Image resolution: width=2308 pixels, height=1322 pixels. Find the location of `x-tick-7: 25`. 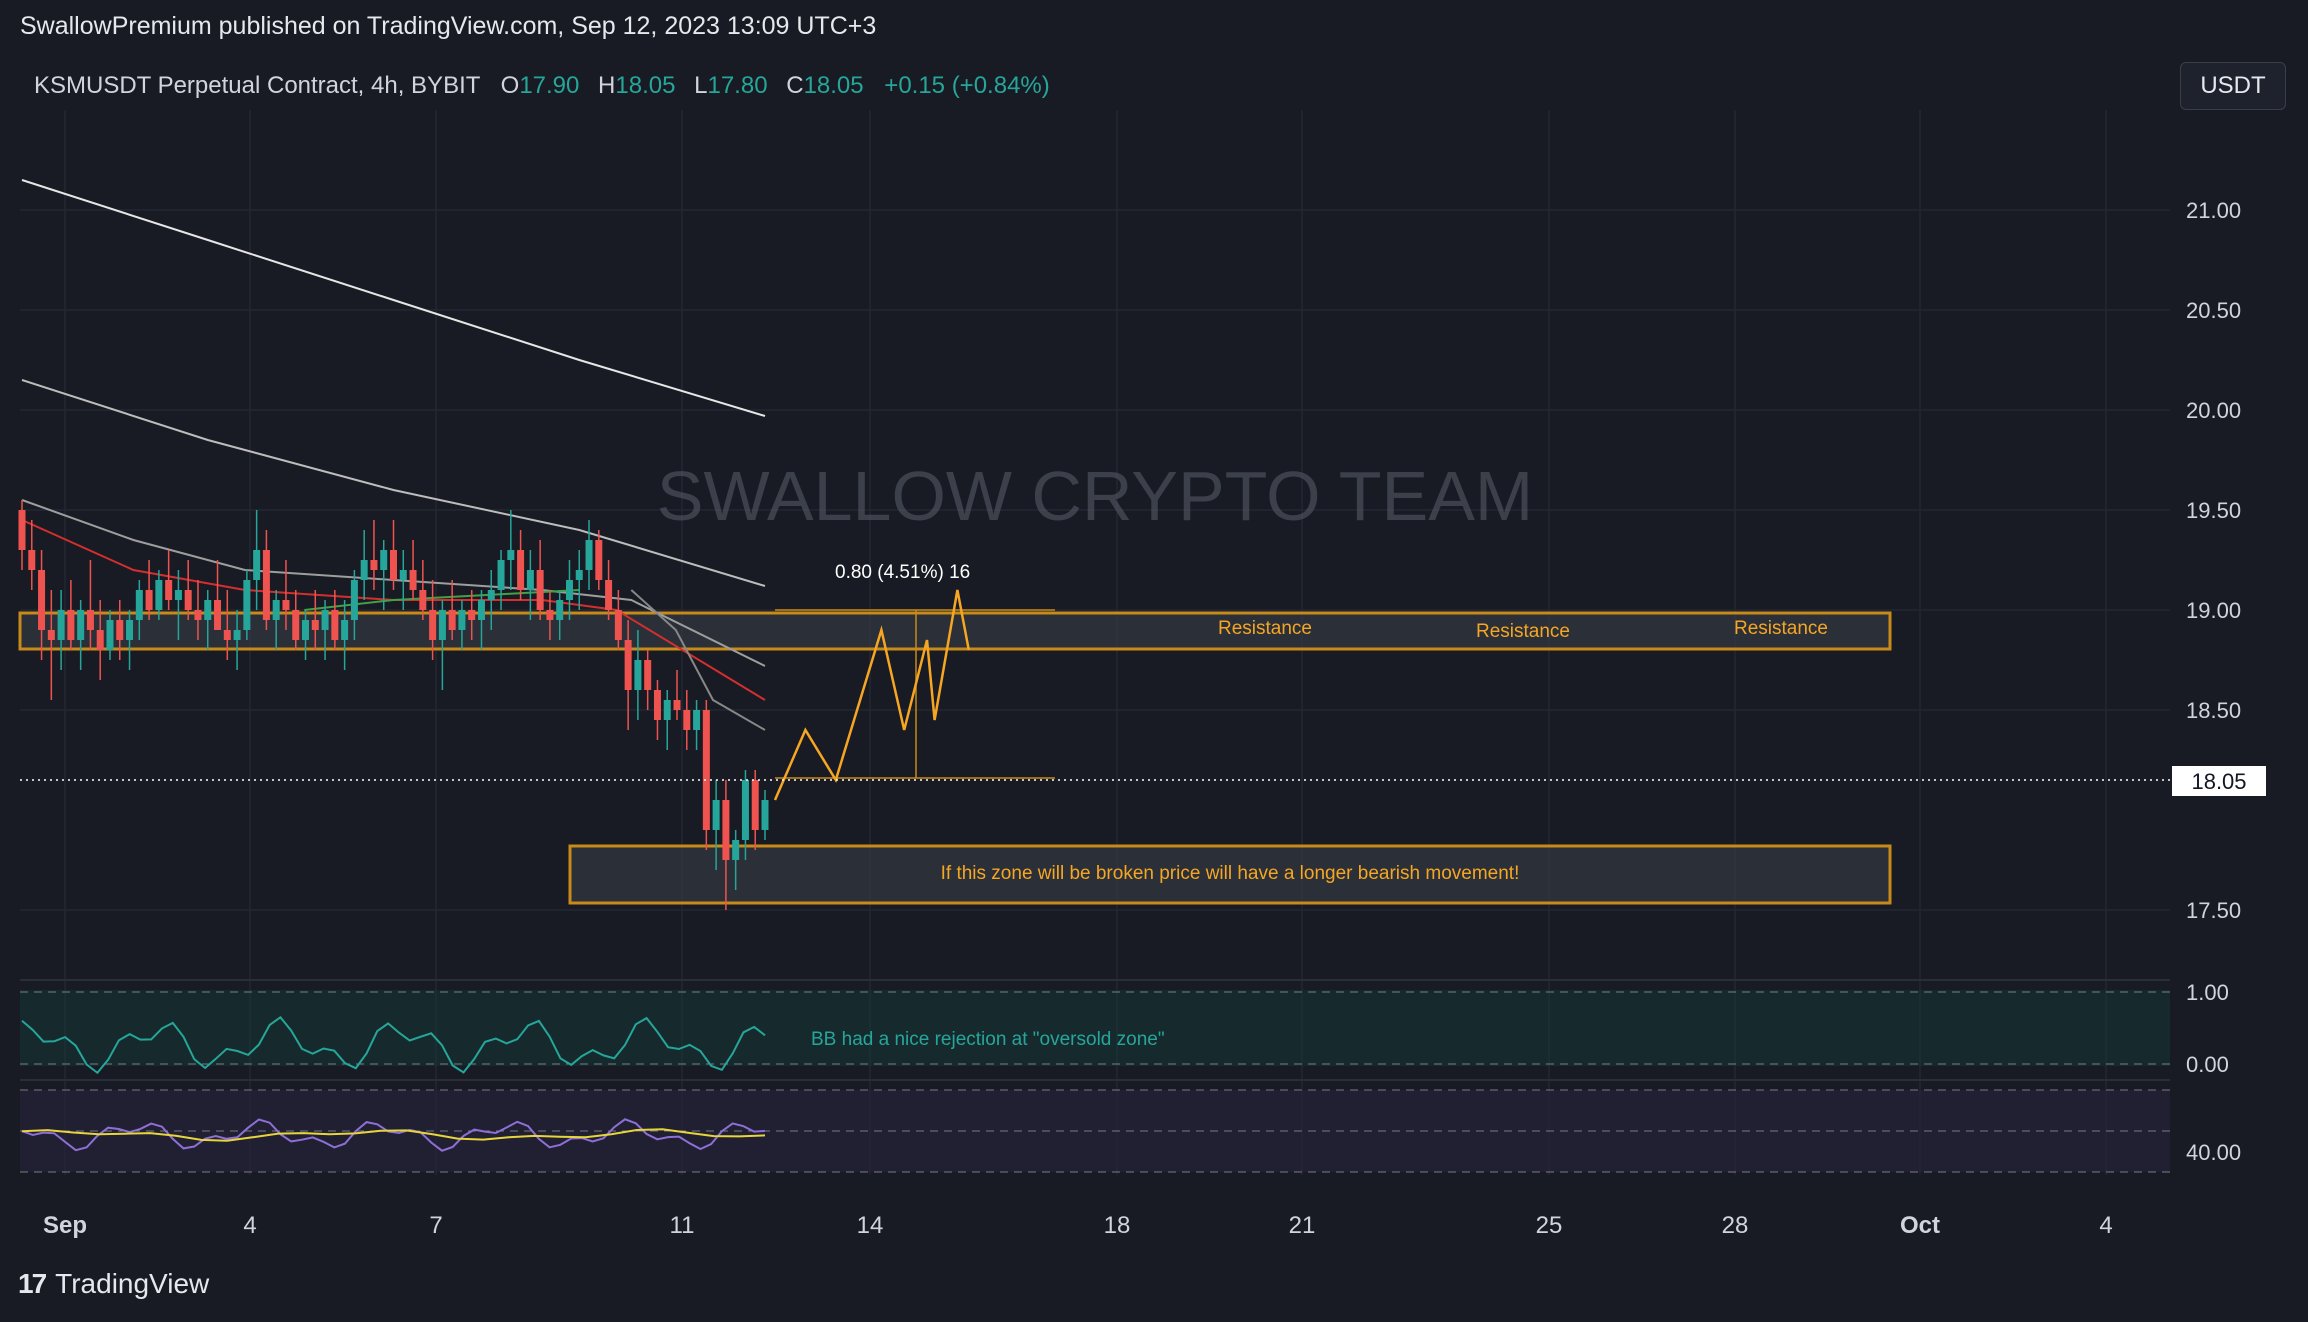

x-tick-7: 25 is located at coordinates (1549, 1225).